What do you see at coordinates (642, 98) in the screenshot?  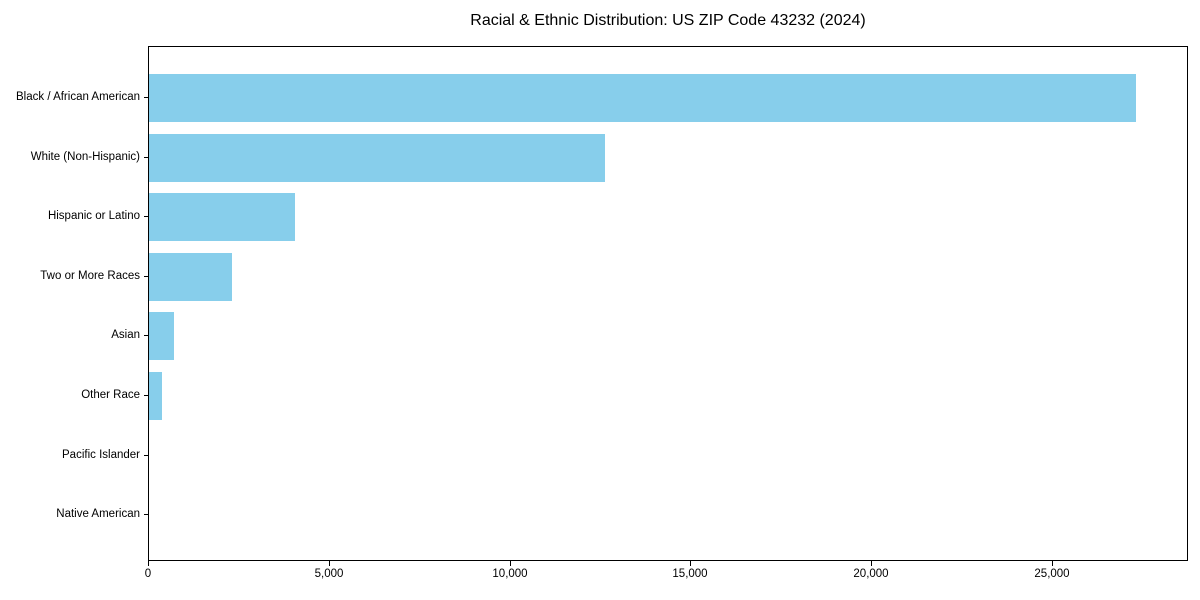 I see `bar-black-african-american` at bounding box center [642, 98].